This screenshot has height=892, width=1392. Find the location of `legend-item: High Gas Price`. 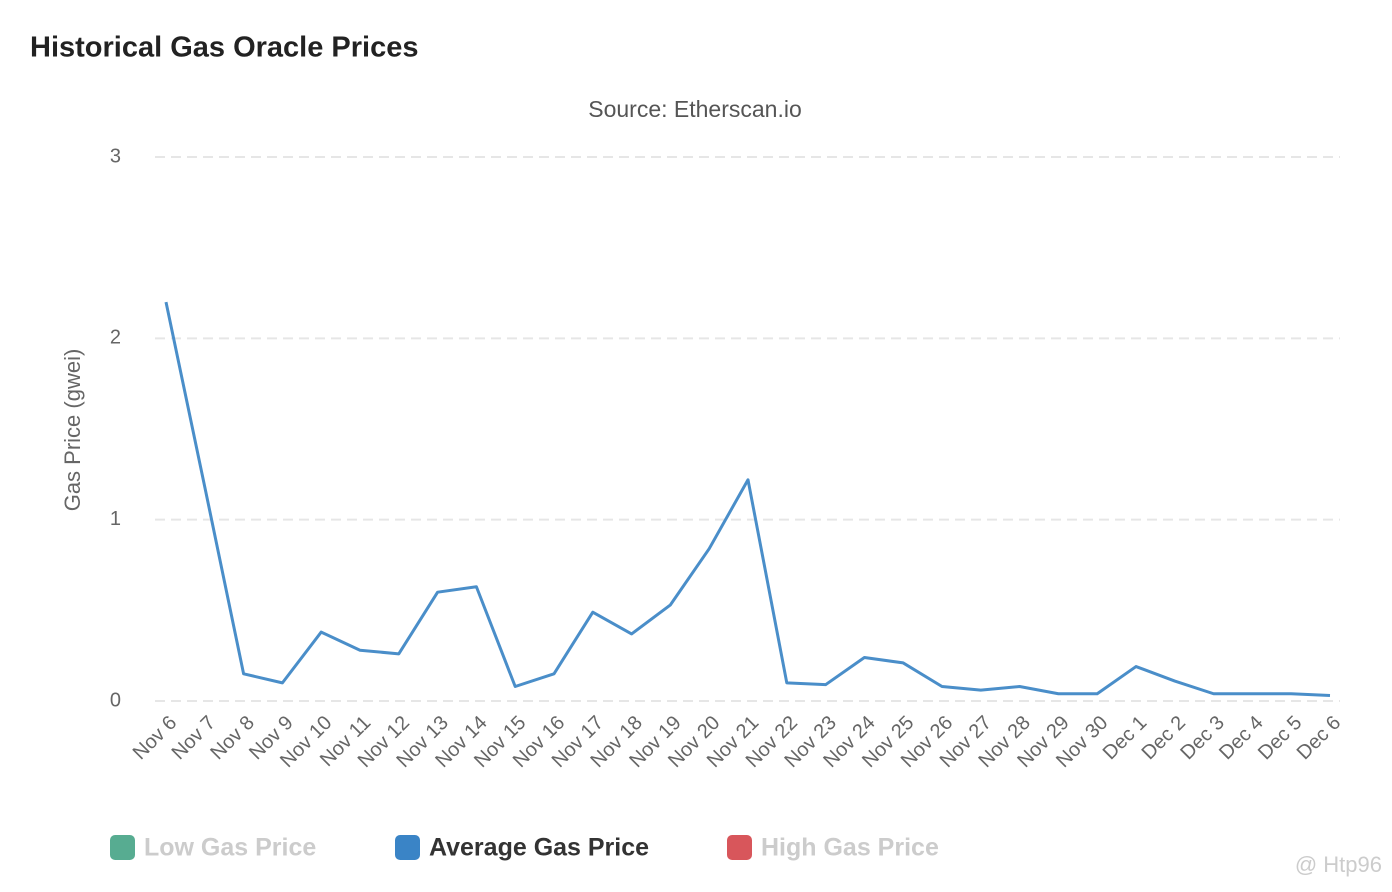

legend-item: High Gas Price is located at coordinates (833, 848).